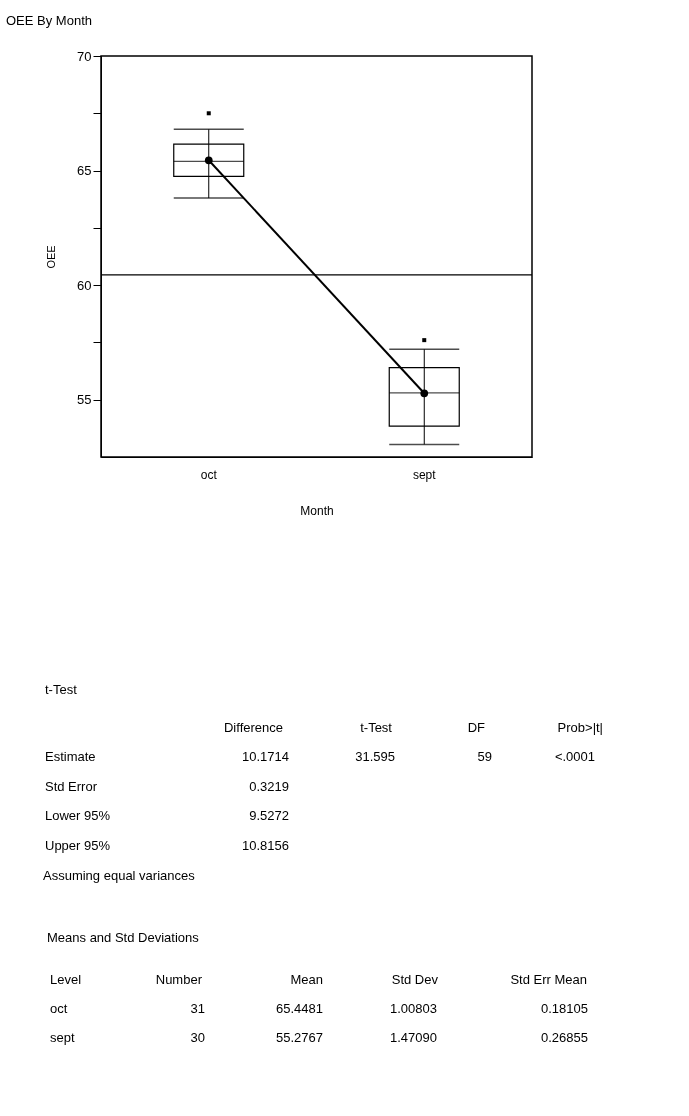 The height and width of the screenshot is (1116, 689). What do you see at coordinates (71, 786) in the screenshot?
I see `text: Std Error` at bounding box center [71, 786].